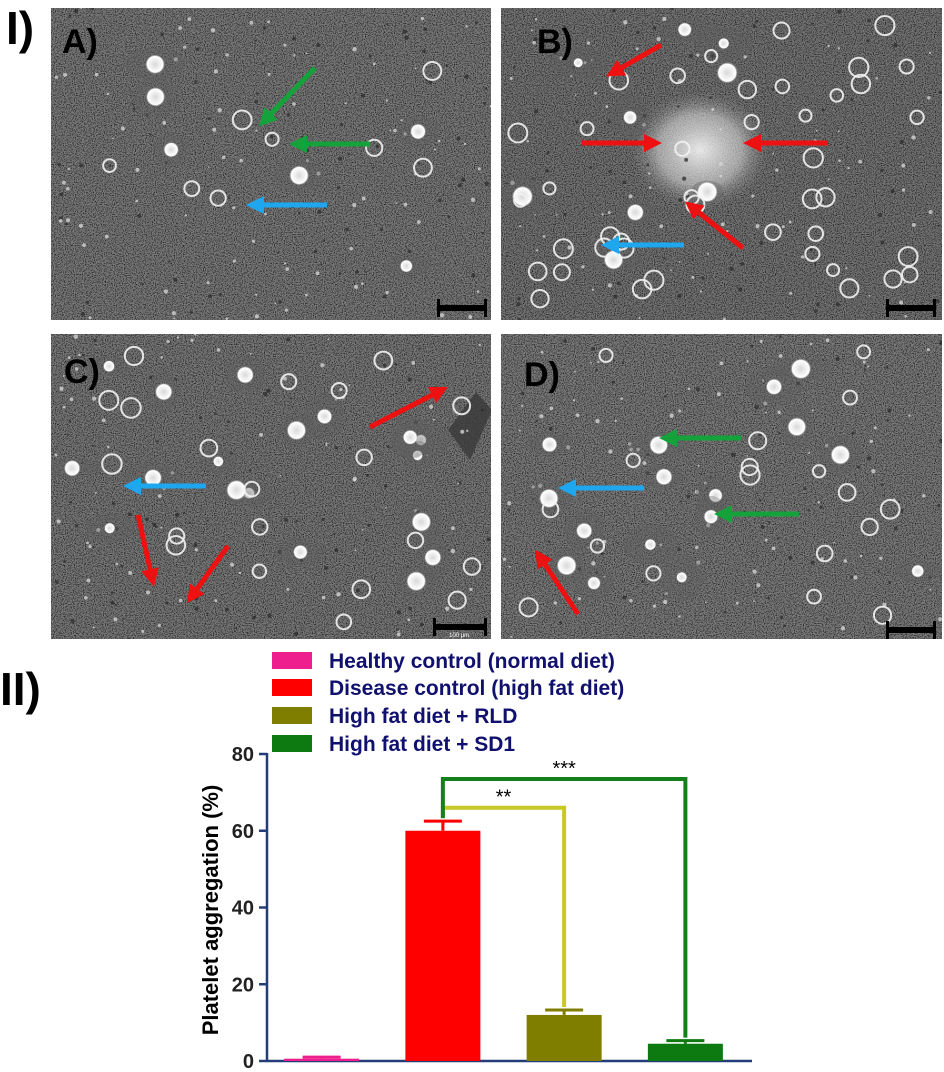  I want to click on micrograph-panel-a: A), so click(271, 164).